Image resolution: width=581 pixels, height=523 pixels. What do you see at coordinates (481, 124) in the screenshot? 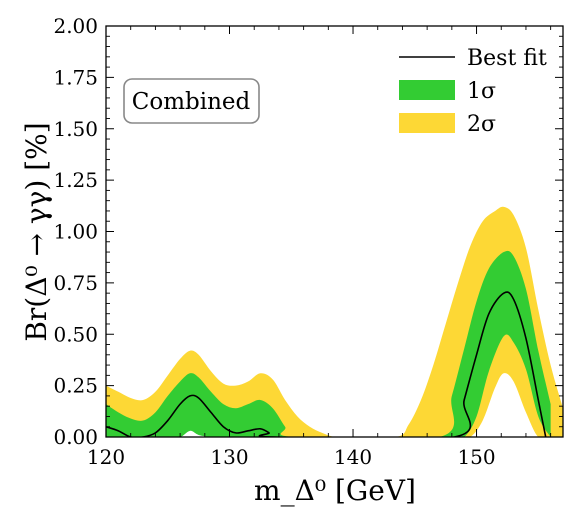
I see `legend-label: 2σ` at bounding box center [481, 124].